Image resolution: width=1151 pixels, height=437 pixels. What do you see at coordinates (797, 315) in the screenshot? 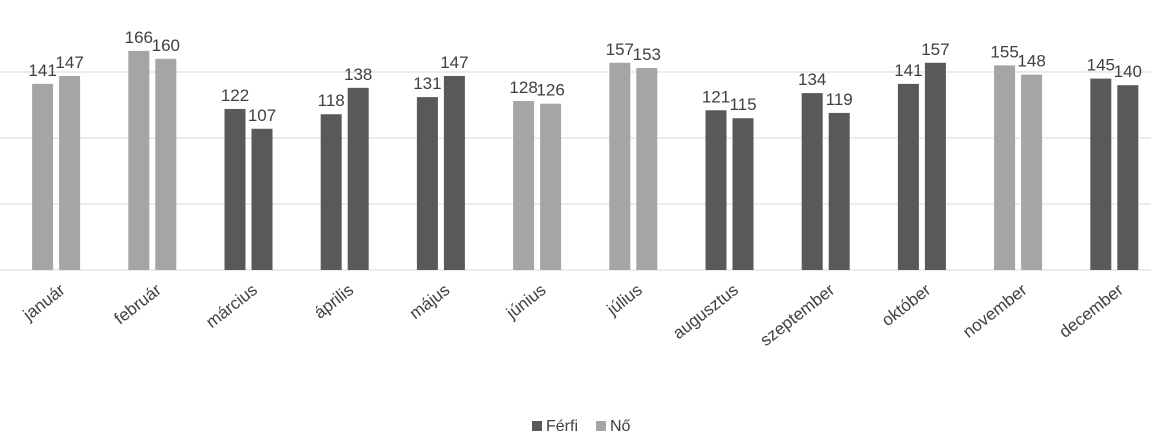
I see `category-label-8: szeptember` at bounding box center [797, 315].